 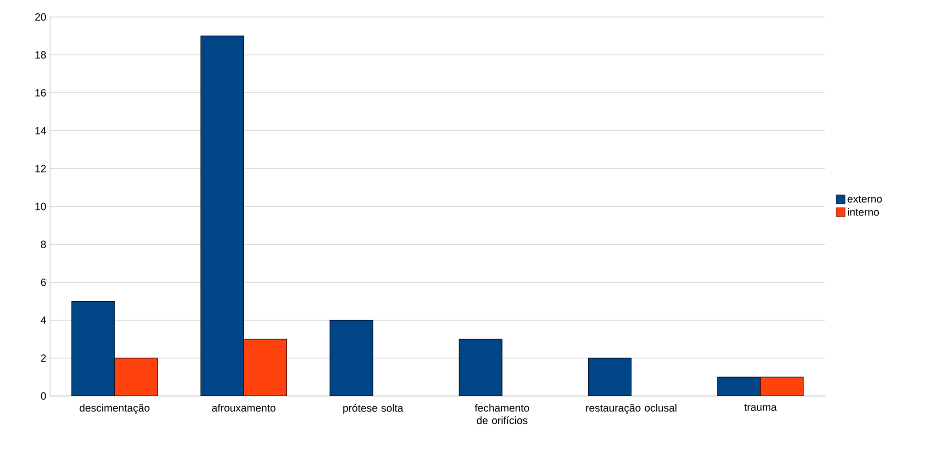 What do you see at coordinates (373, 409) in the screenshot?
I see `x-tick-label: prótese solta` at bounding box center [373, 409].